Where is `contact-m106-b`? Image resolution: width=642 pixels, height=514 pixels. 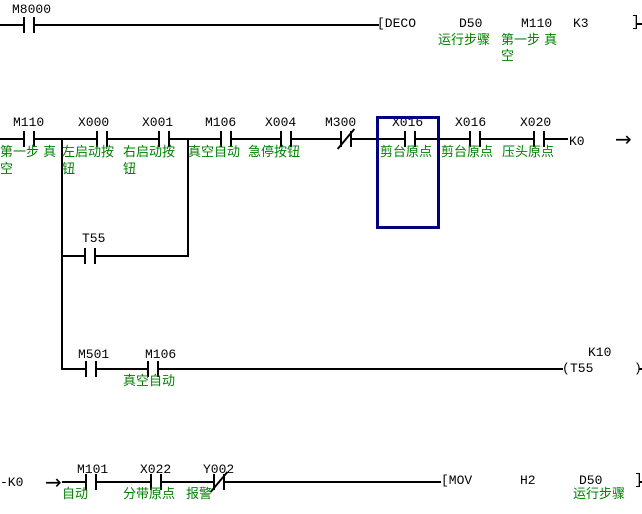 contact-m106-b is located at coordinates (153, 369).